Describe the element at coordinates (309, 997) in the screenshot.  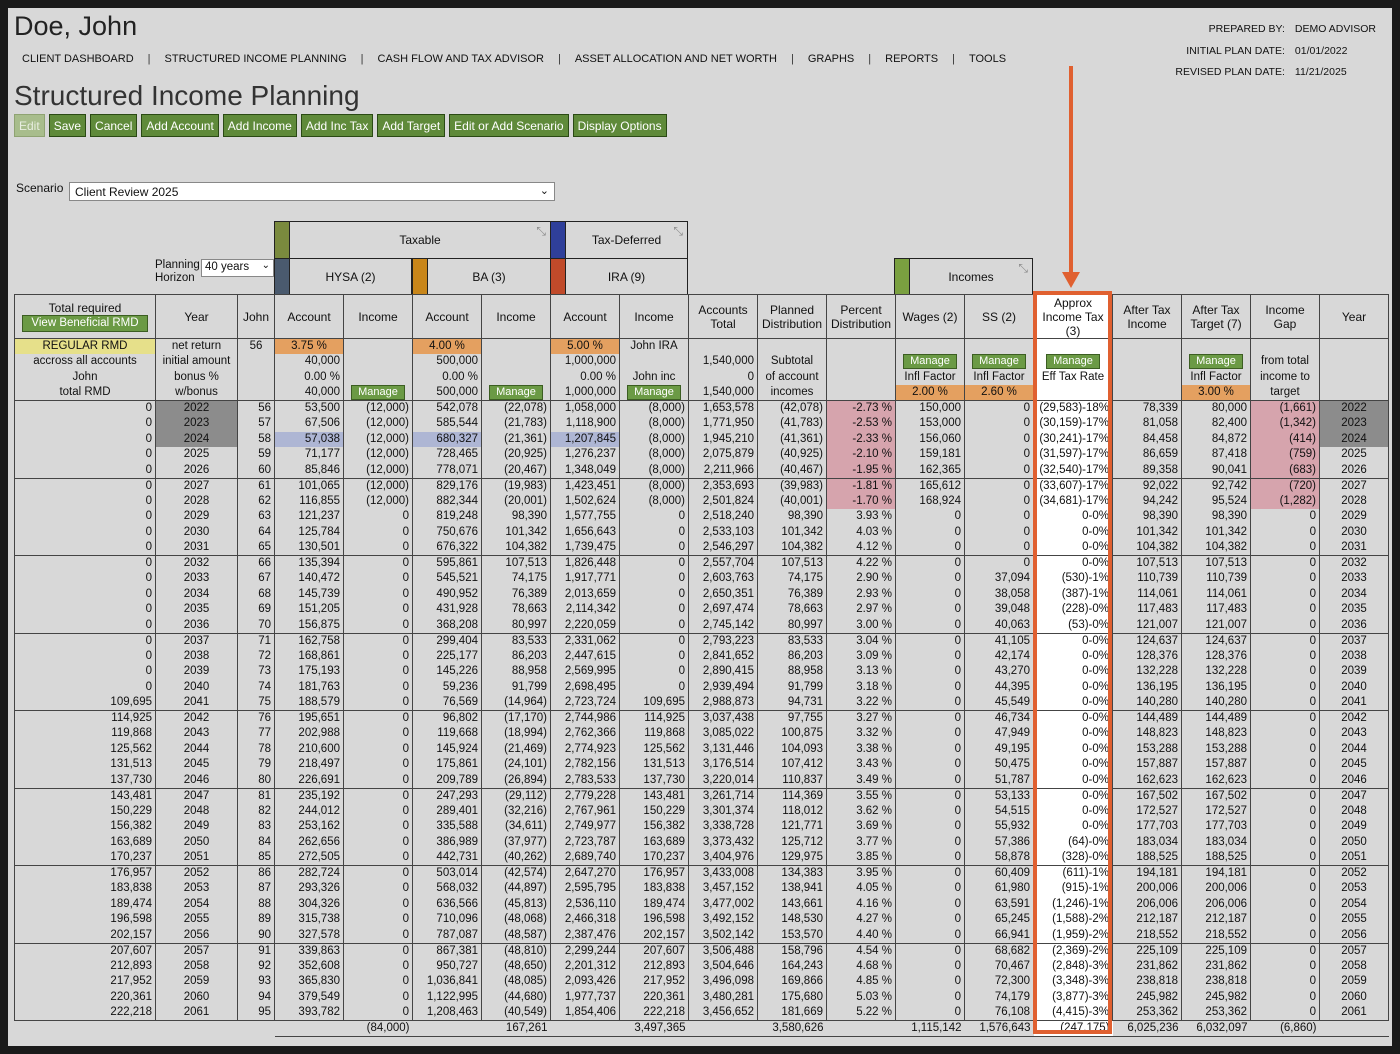
I see `table-cell: 379,549` at that location.